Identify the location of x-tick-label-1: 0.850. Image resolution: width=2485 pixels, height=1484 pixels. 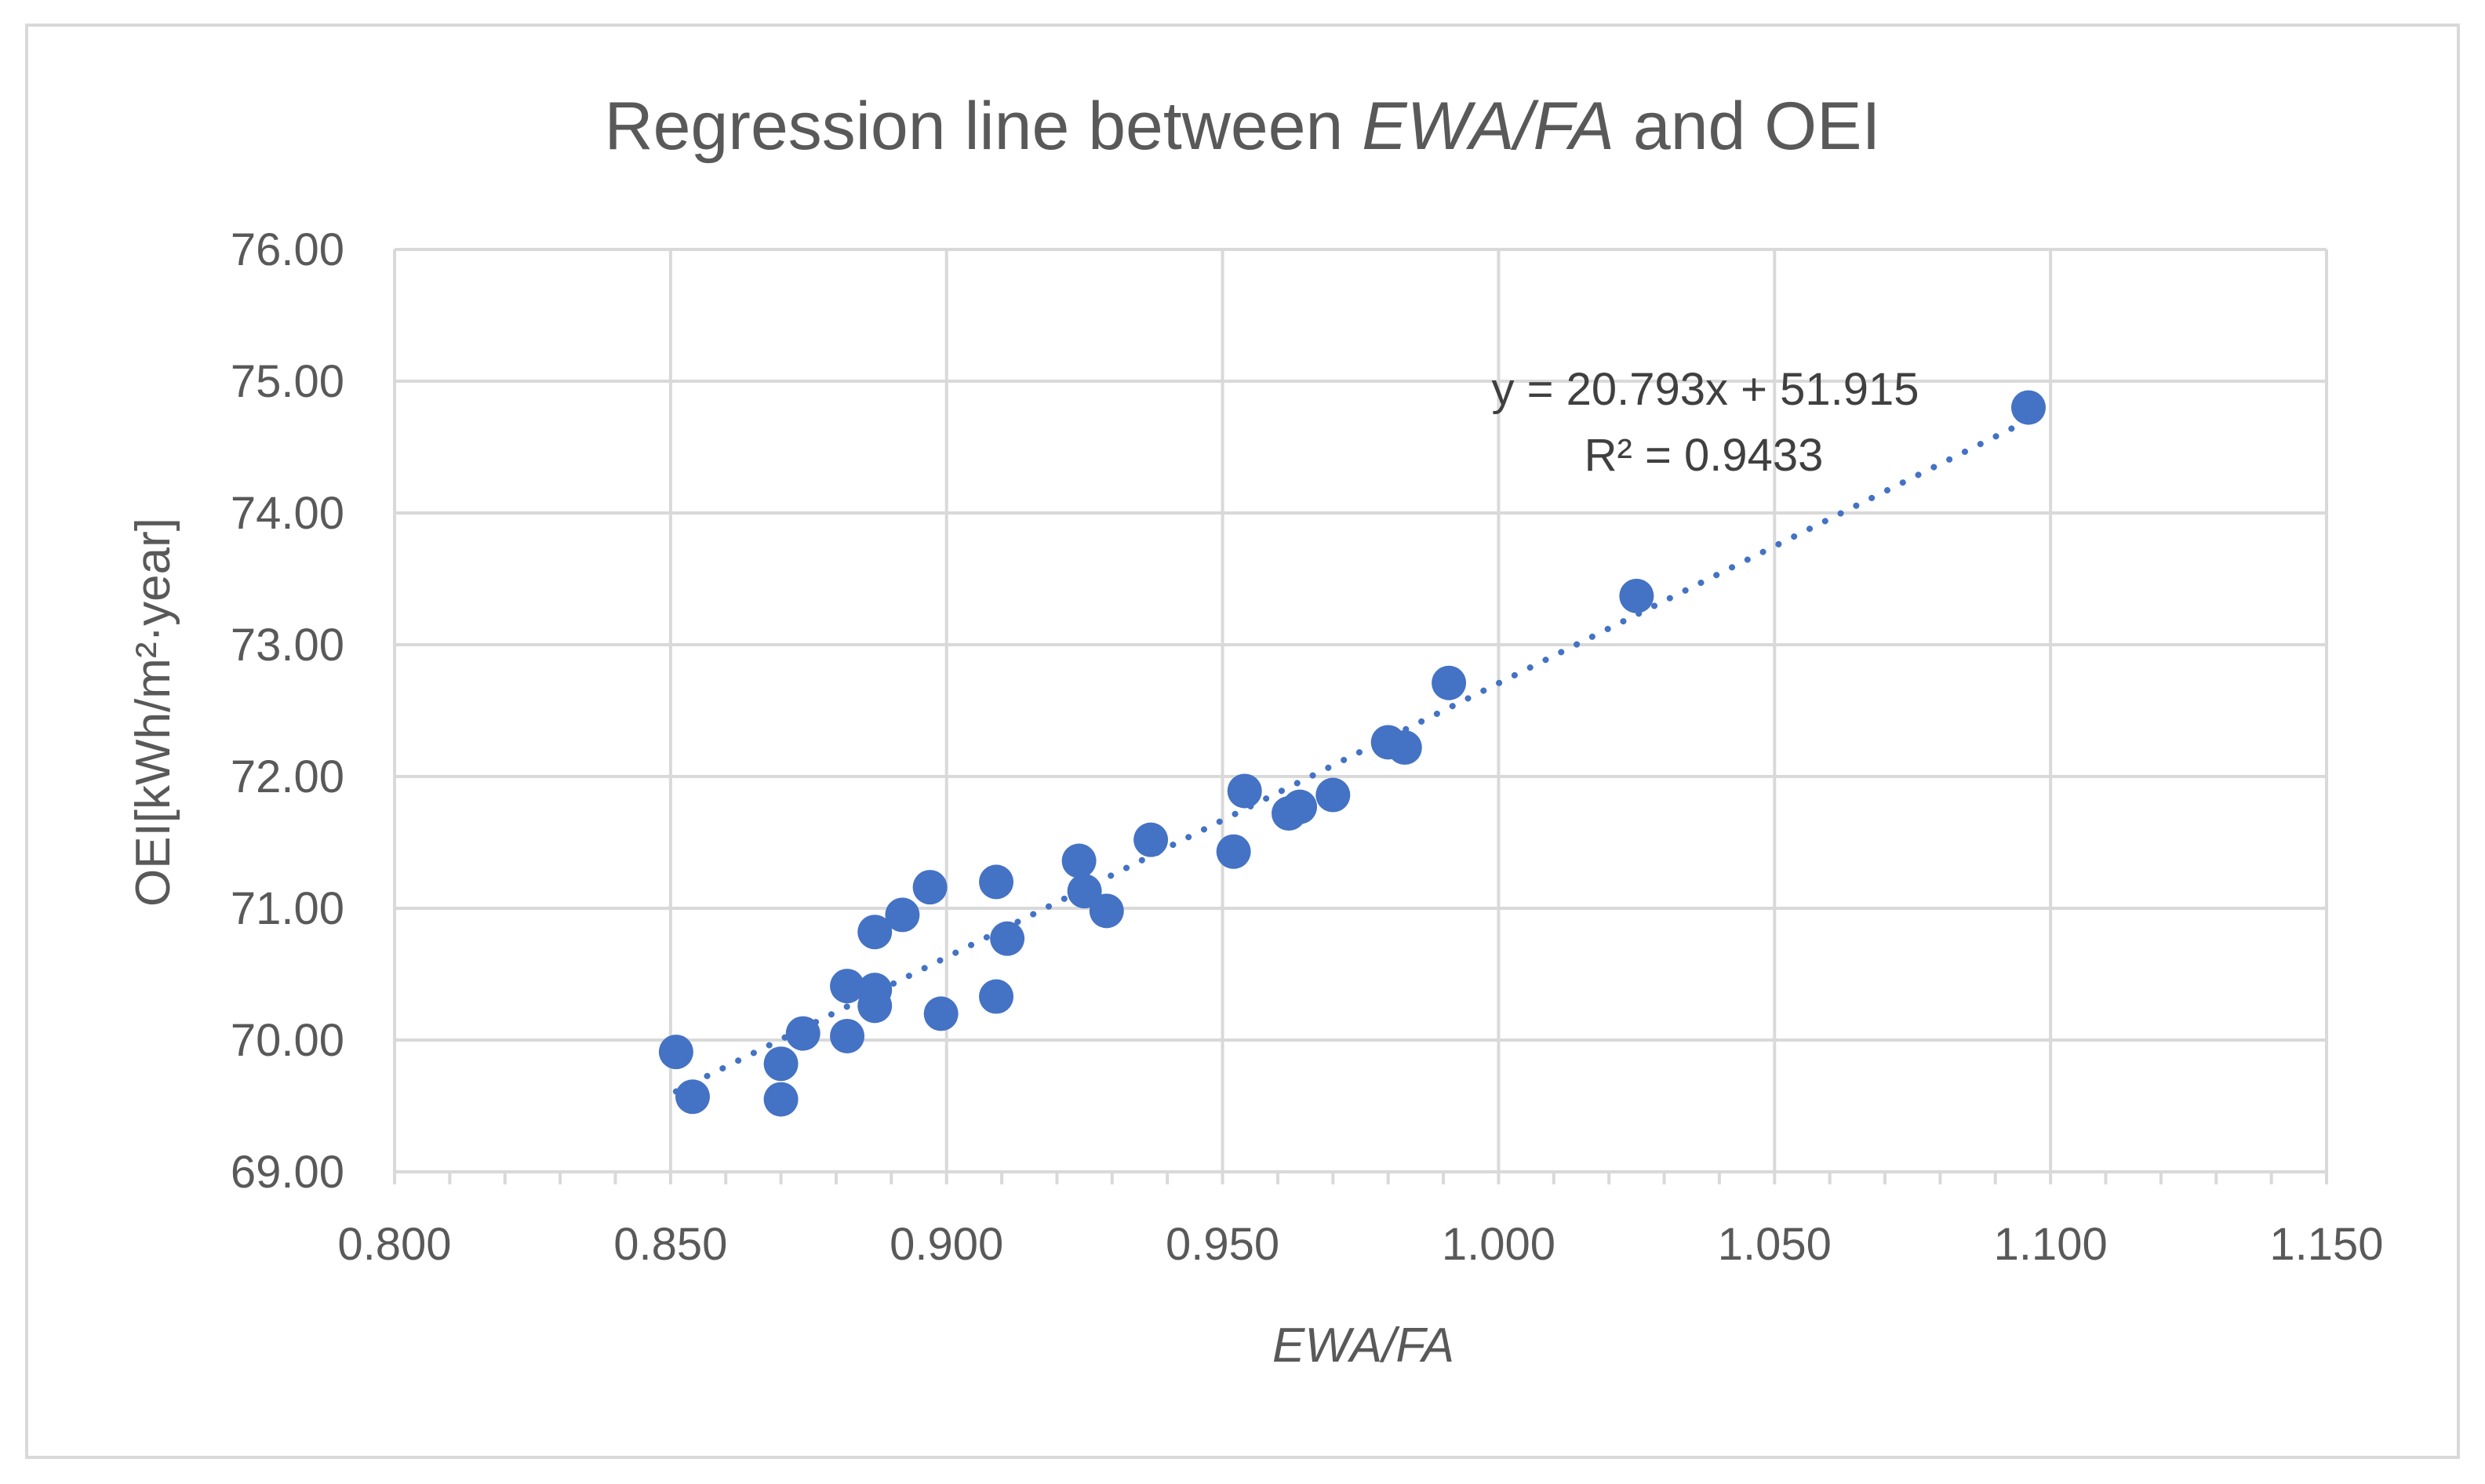
(670, 1244).